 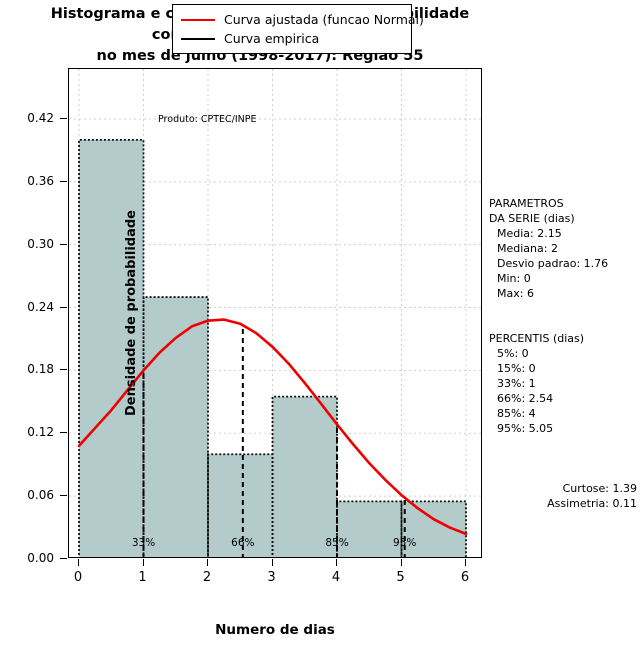 What do you see at coordinates (40, 558) in the screenshot?
I see `y-axis-tick-label: 0.00` at bounding box center [40, 558].